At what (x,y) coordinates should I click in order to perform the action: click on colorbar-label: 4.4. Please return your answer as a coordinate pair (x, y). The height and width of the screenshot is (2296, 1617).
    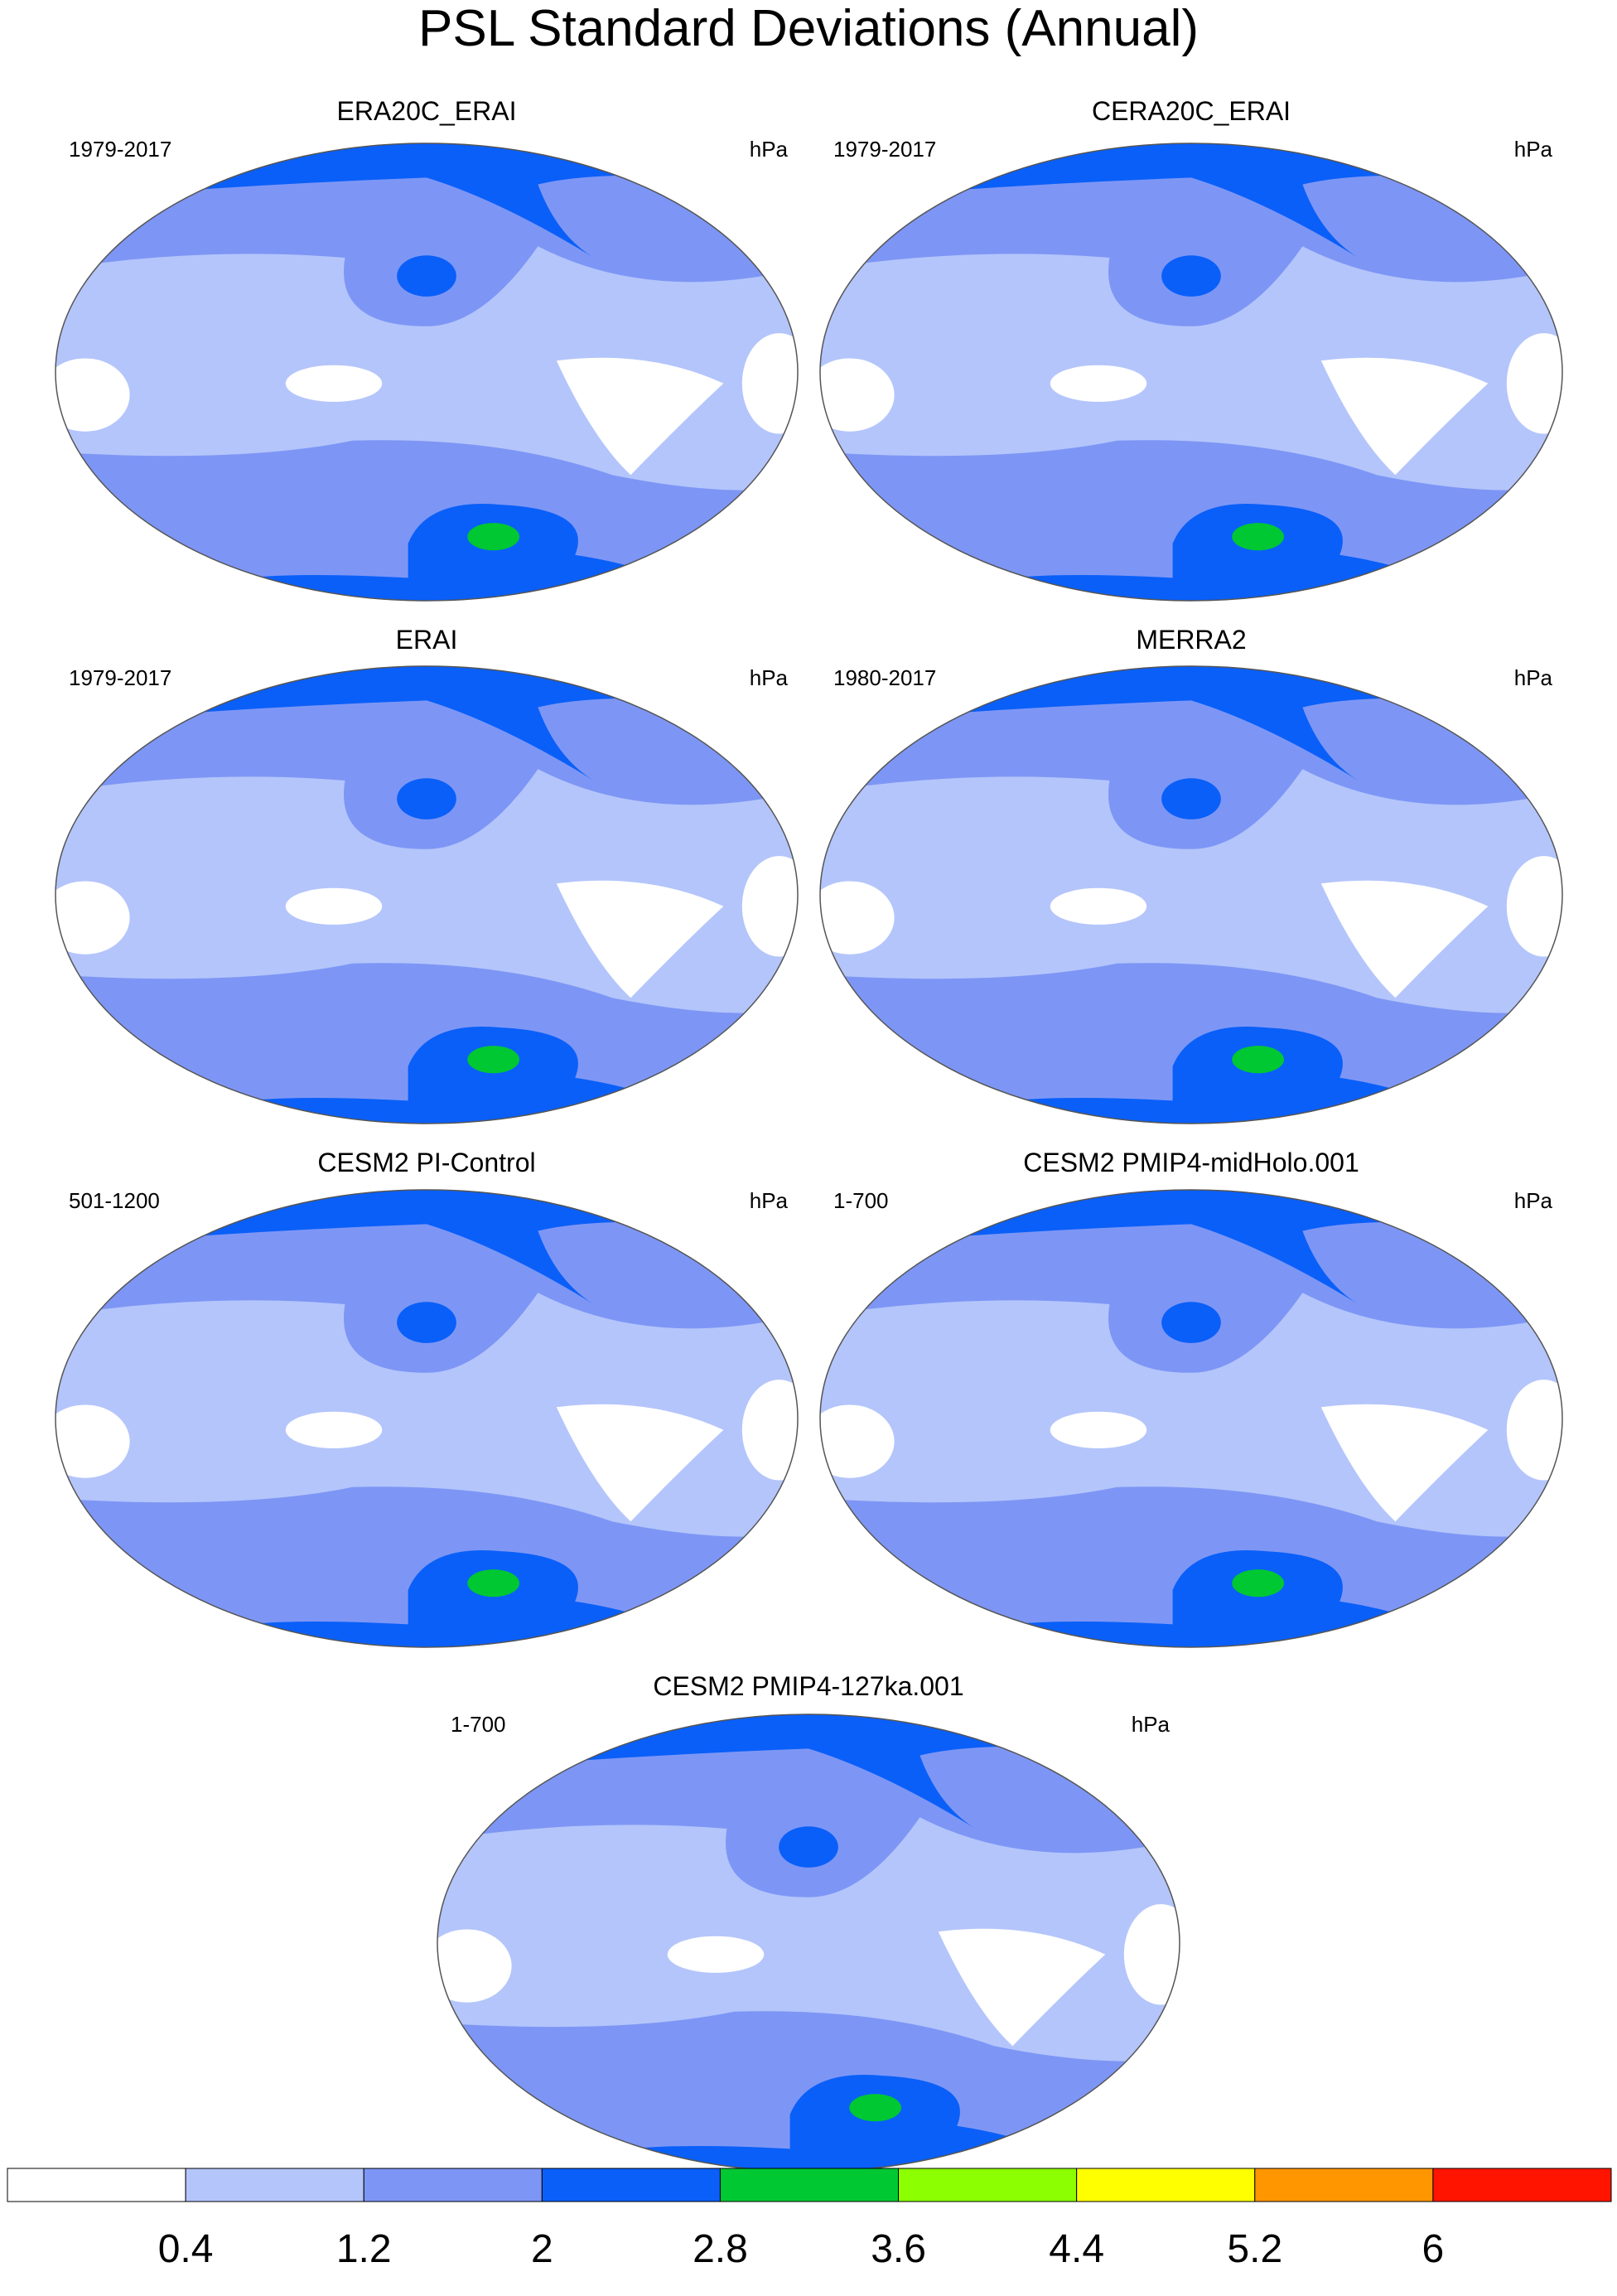
    Looking at the image, I should click on (1076, 2249).